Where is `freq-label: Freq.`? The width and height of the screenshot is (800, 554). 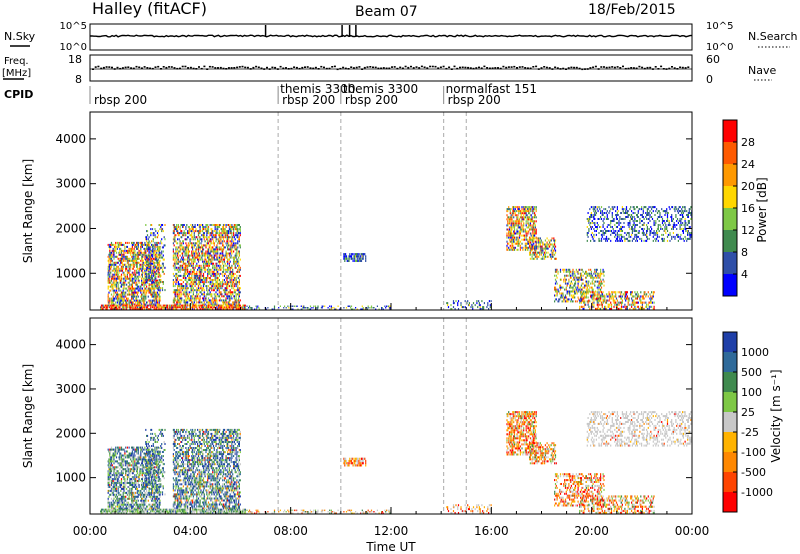
freq-label: Freq. is located at coordinates (16, 61).